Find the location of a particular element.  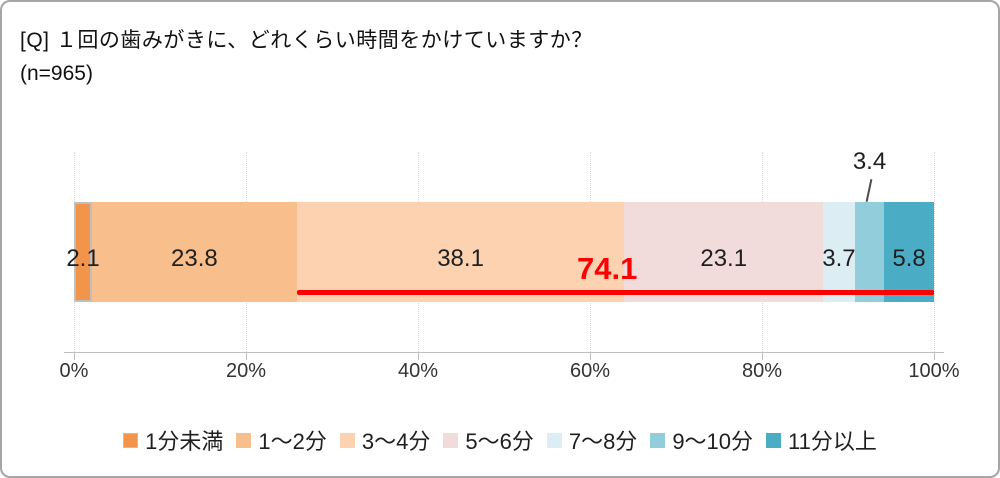

legend-label: 1～2分 is located at coordinates (292, 441).